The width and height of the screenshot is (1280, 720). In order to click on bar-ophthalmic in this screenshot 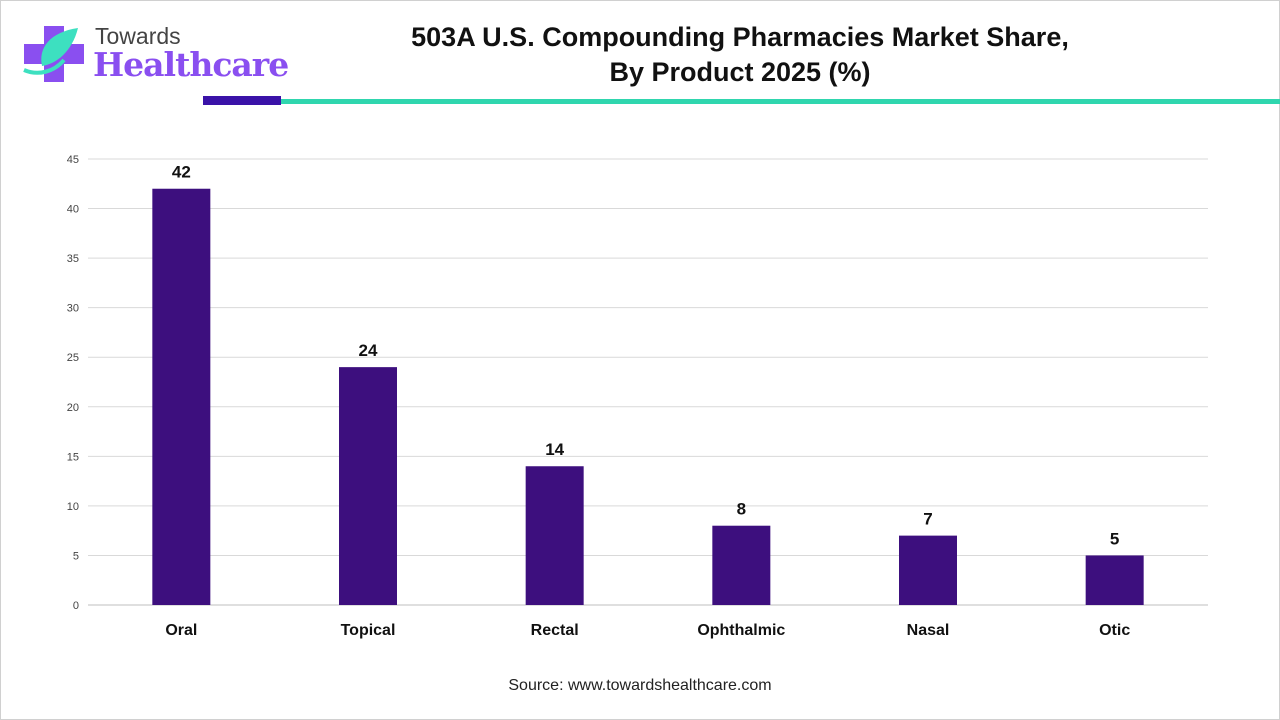, I will do `click(741, 565)`.